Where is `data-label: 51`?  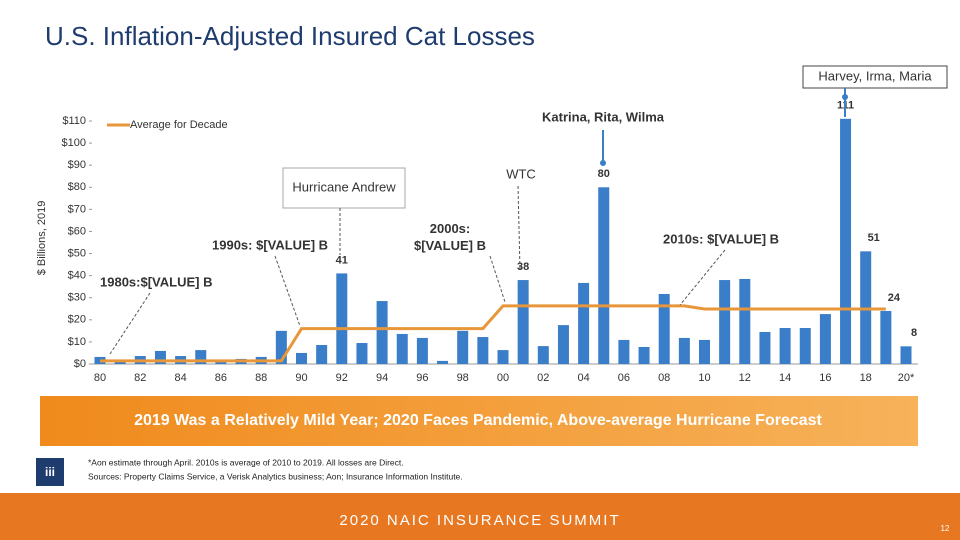
data-label: 51 is located at coordinates (874, 238).